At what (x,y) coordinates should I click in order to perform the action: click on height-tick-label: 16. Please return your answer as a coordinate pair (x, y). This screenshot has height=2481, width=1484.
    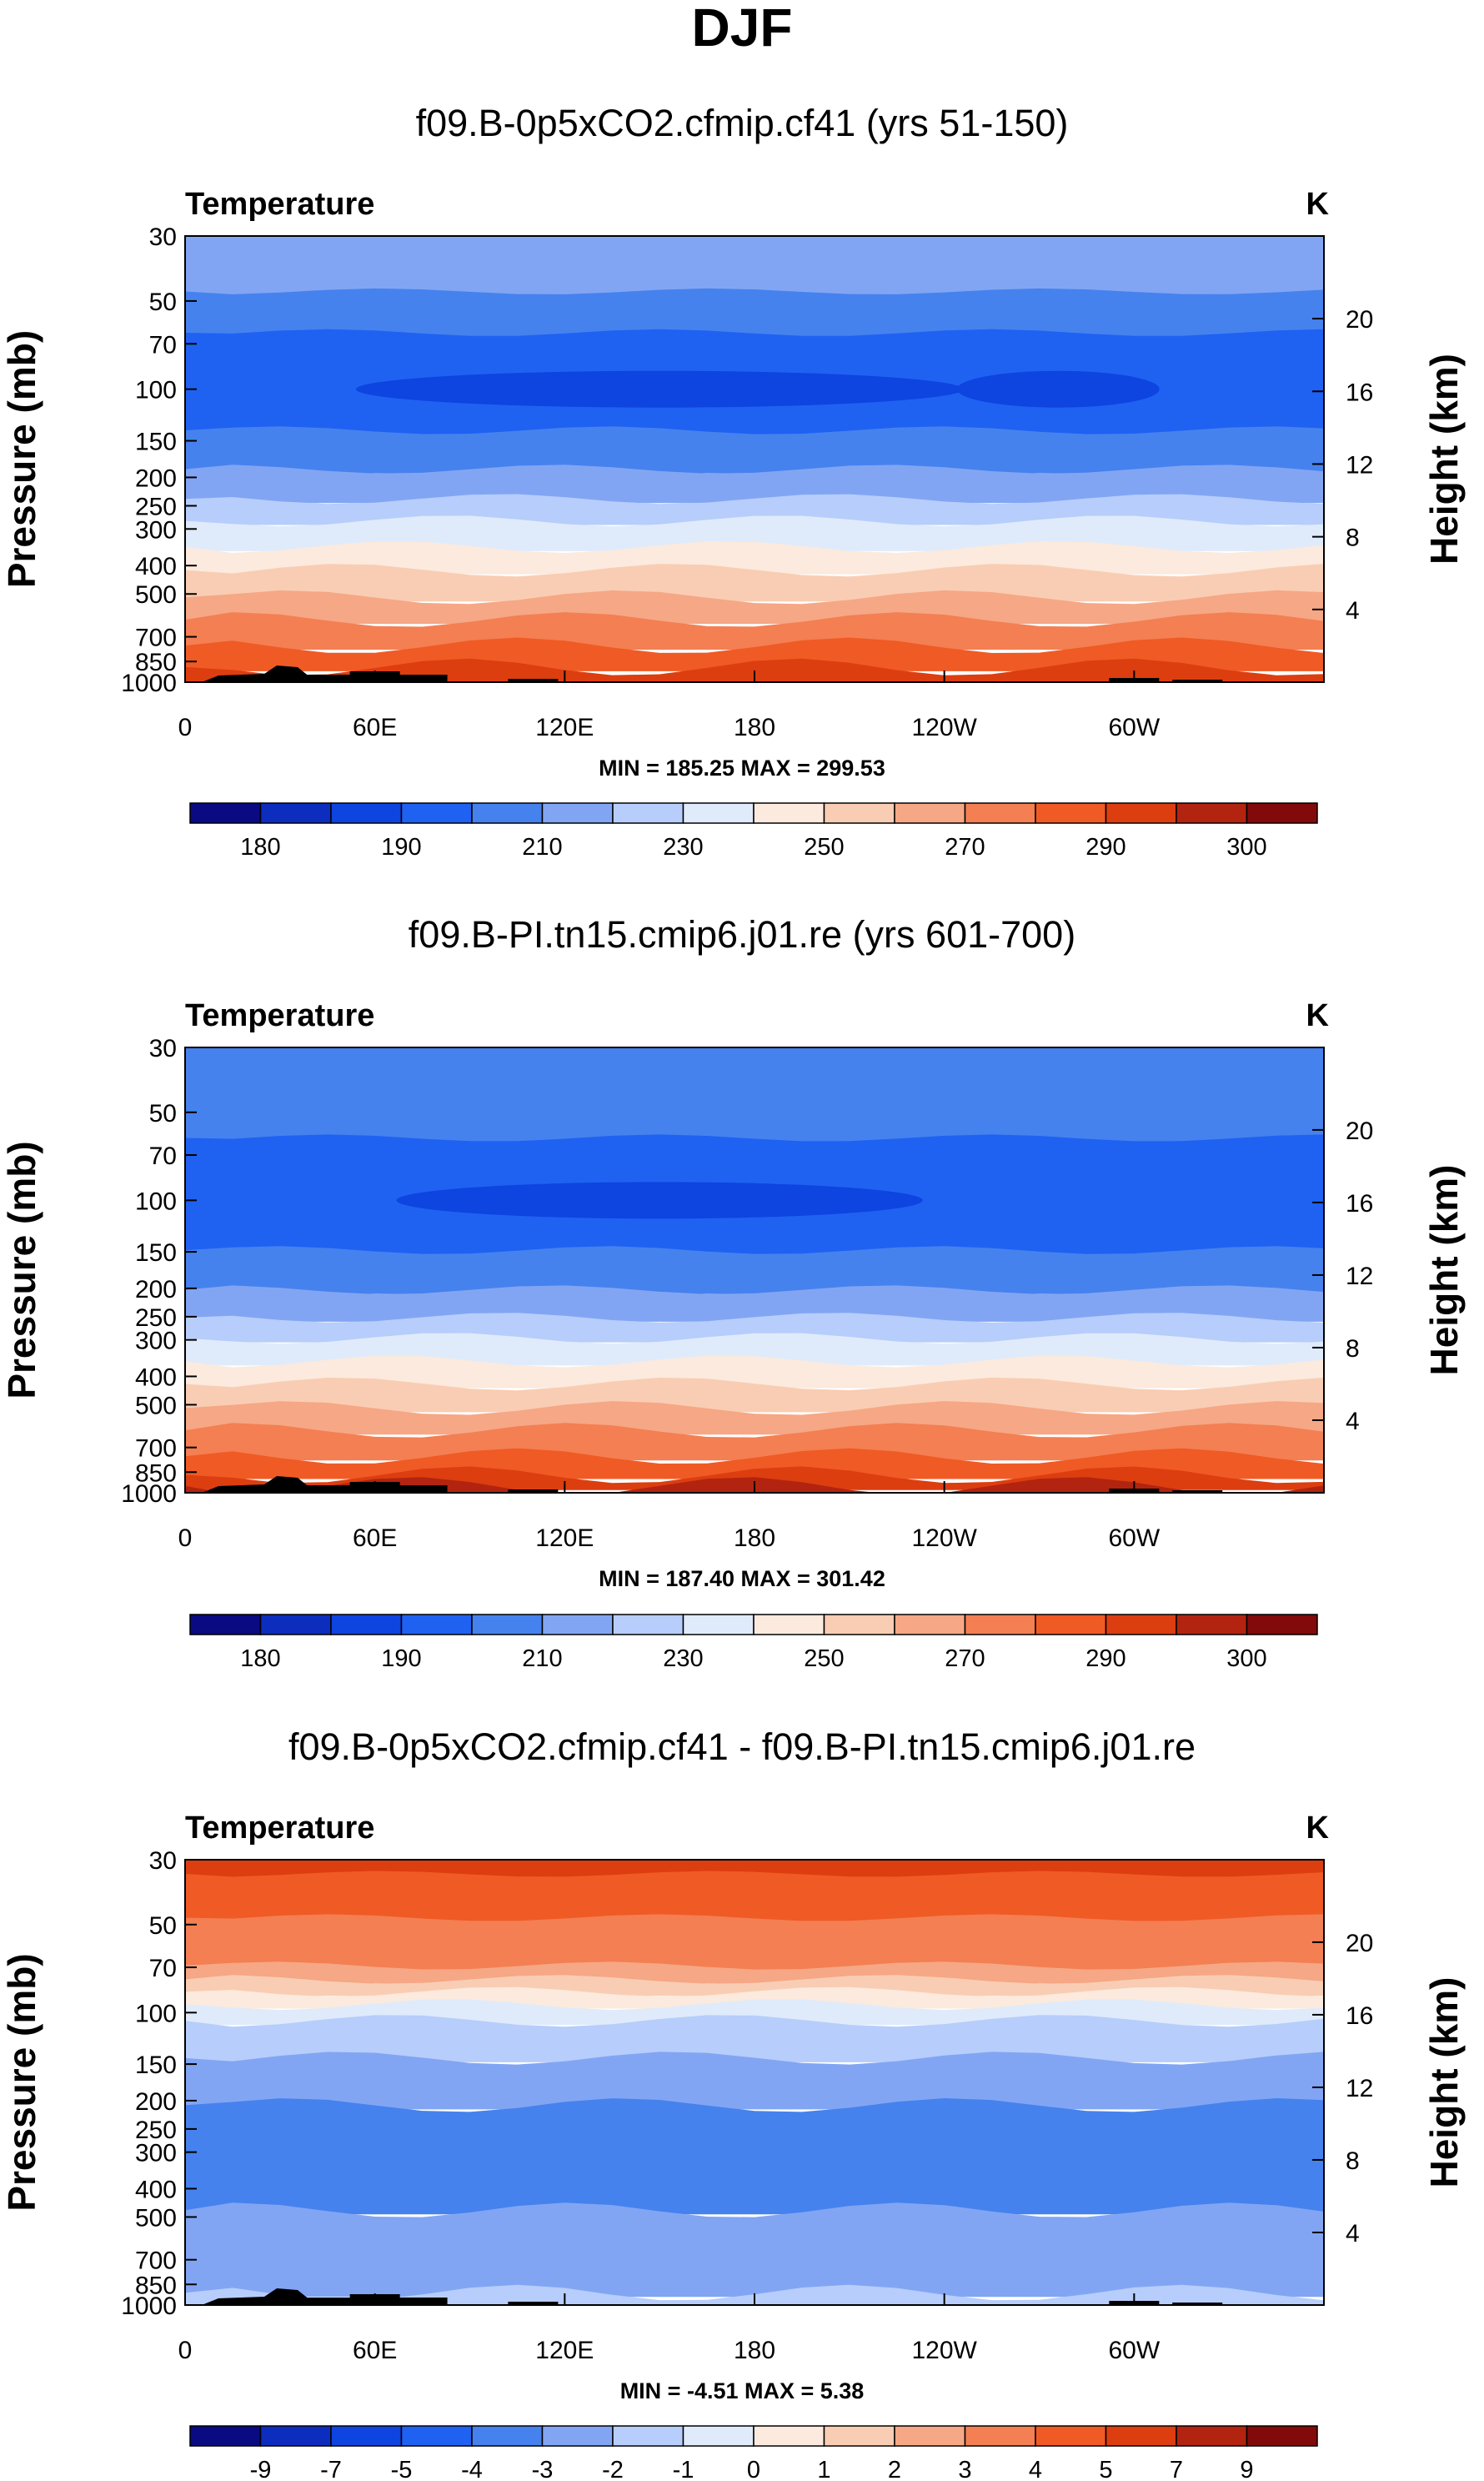
    Looking at the image, I should click on (1359, 1204).